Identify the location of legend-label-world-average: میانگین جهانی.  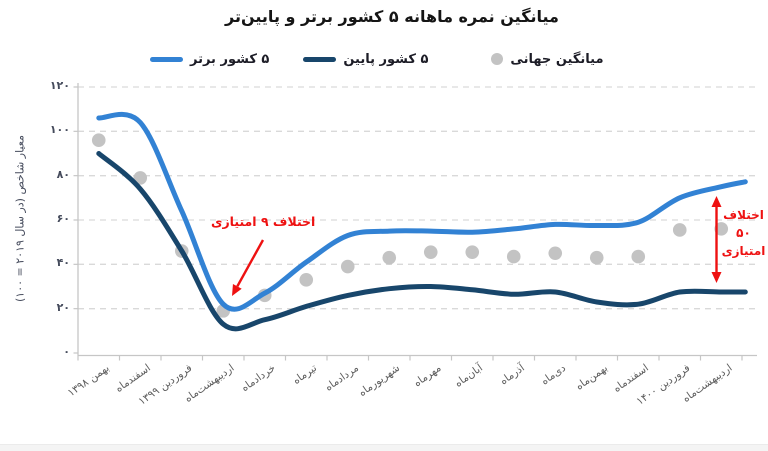
(557, 59).